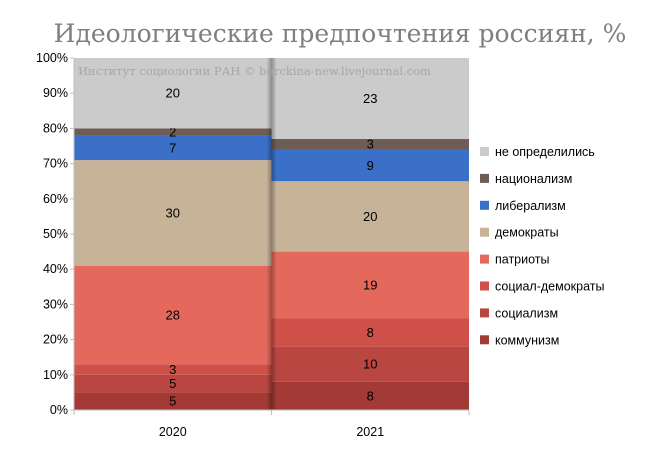  What do you see at coordinates (533, 179) in the screenshot?
I see `legend-label: национализм` at bounding box center [533, 179].